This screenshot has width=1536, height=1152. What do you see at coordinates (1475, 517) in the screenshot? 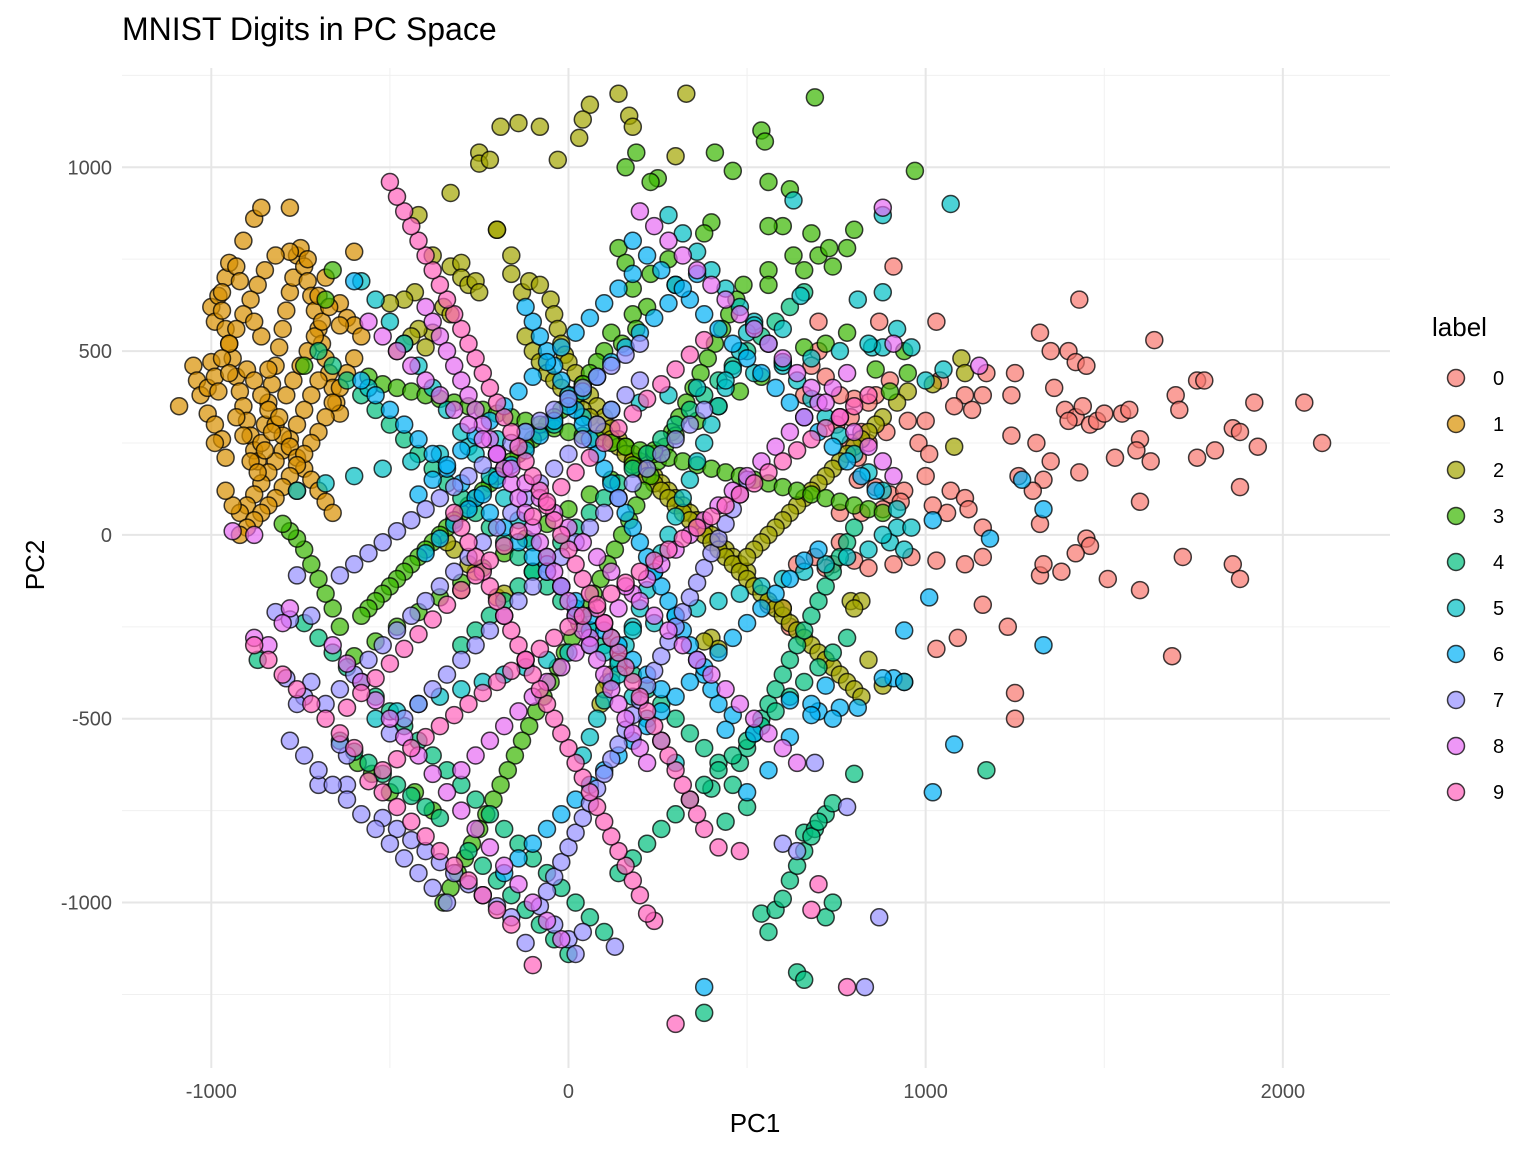
I see `legend-item-3: 3` at bounding box center [1475, 517].